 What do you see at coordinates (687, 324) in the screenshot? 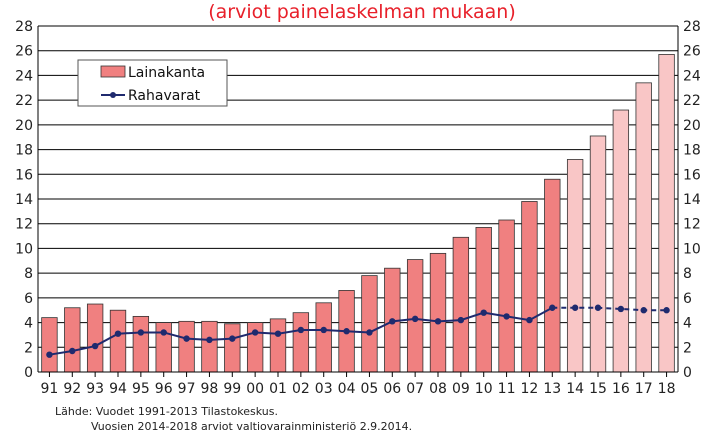
I see `y-tick-label-right: 4` at bounding box center [687, 324].